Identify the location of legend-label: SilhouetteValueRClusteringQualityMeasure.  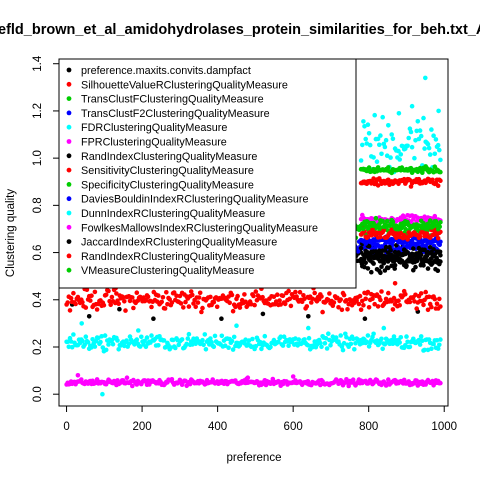
(184, 85).